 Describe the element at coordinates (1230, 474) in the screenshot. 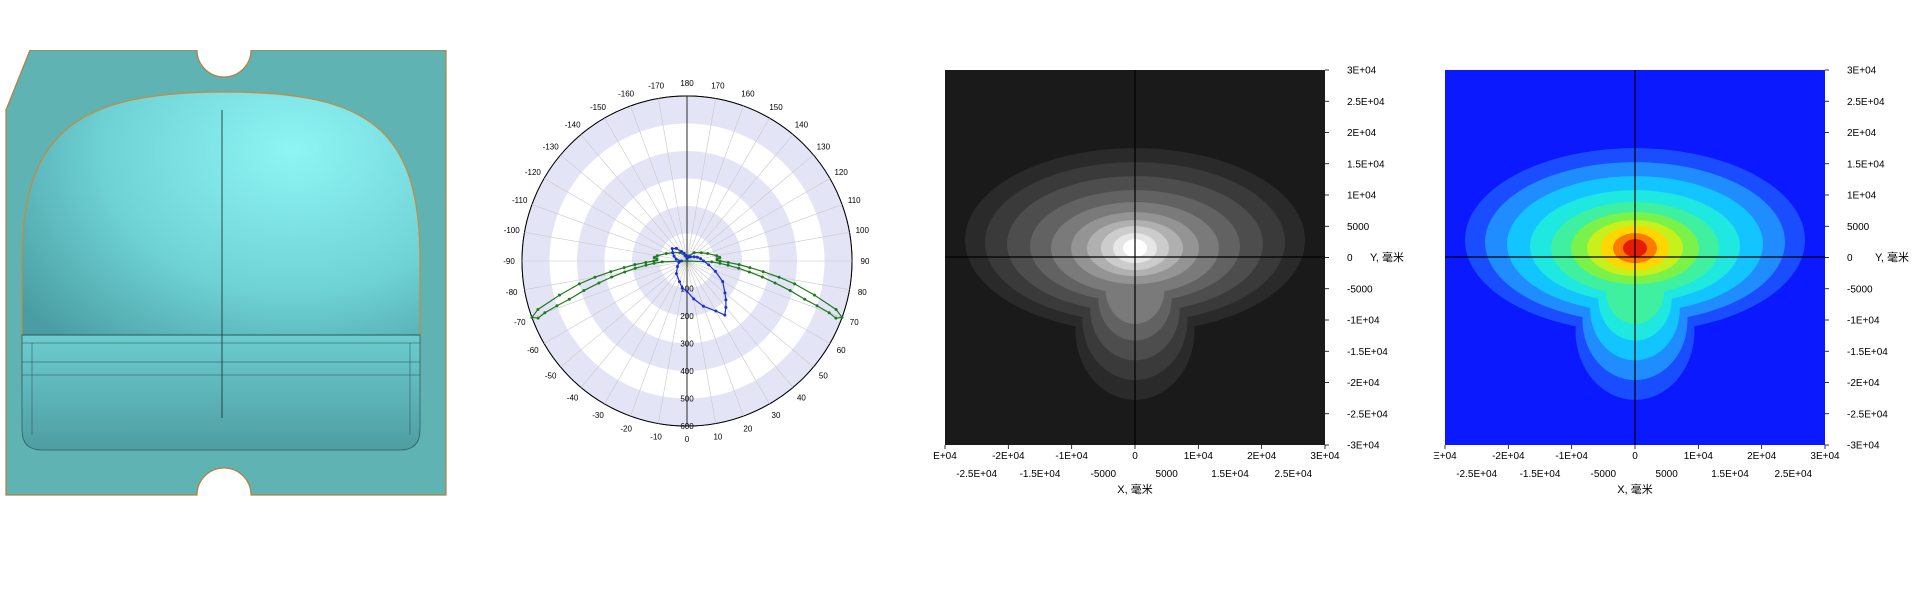

I see `x-tick-label: 1.5E+04` at that location.